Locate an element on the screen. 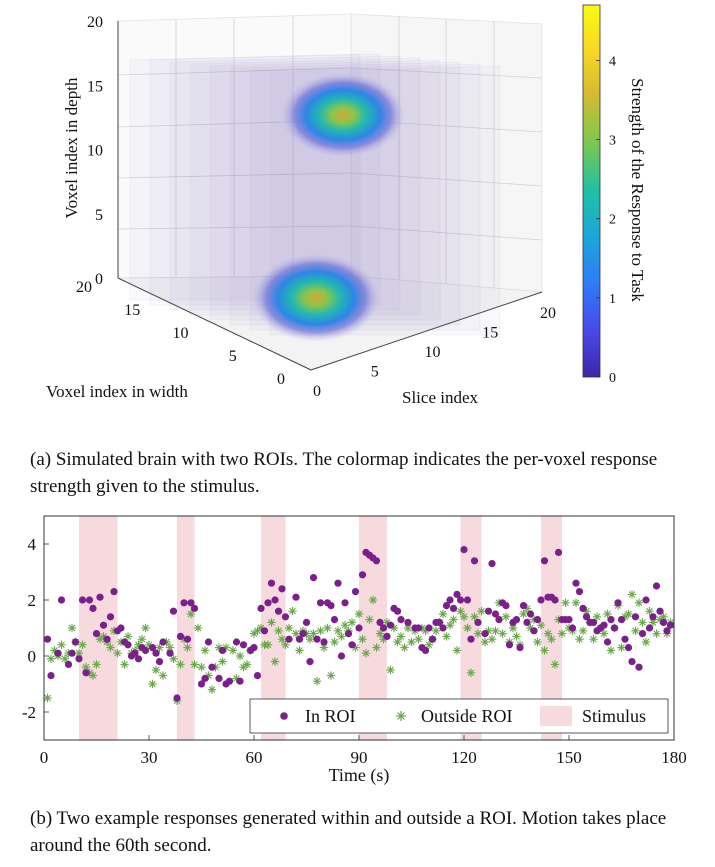  colorbar-tick-label: 2 is located at coordinates (612, 220).